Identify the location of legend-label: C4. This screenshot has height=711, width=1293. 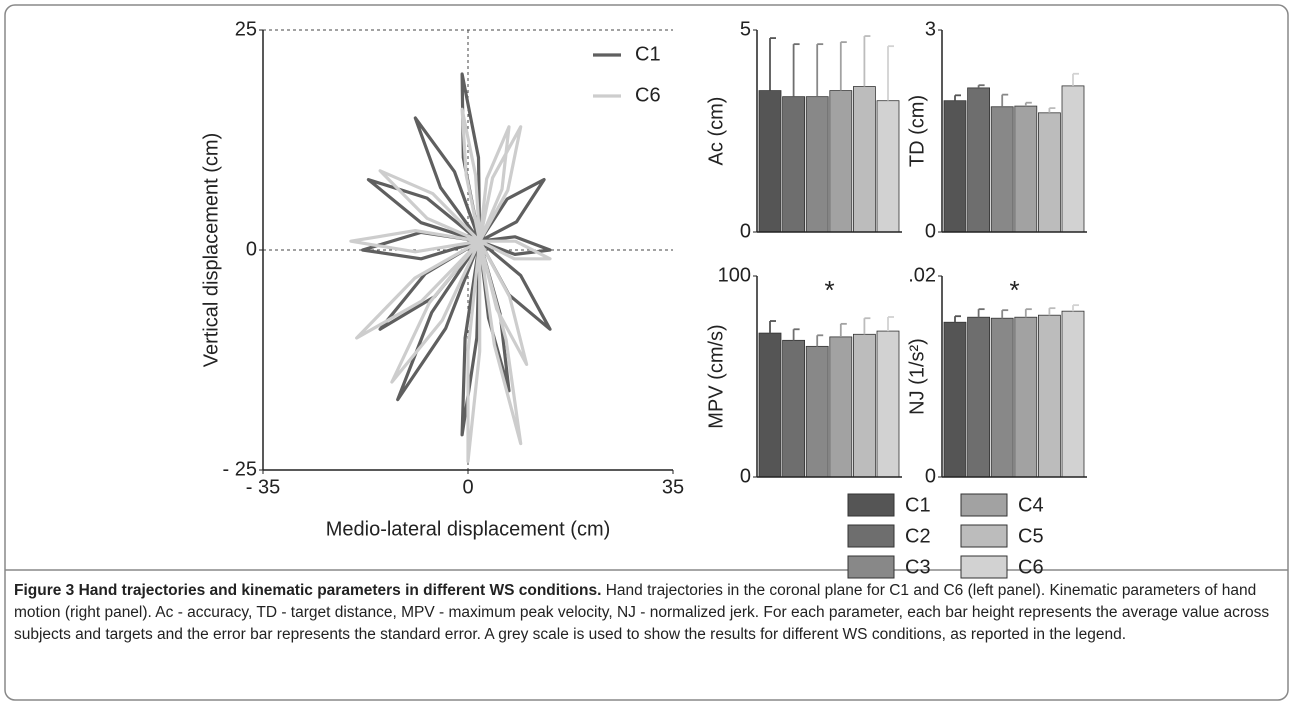
(1031, 505).